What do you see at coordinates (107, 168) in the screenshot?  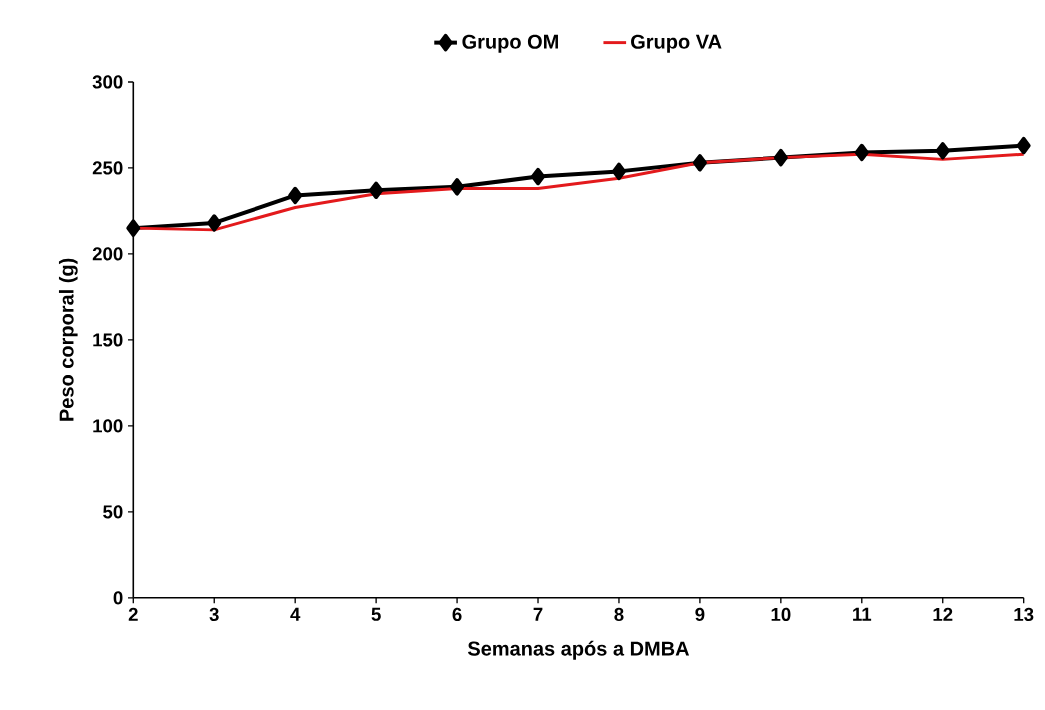 I see `y-tick-label: 250` at bounding box center [107, 168].